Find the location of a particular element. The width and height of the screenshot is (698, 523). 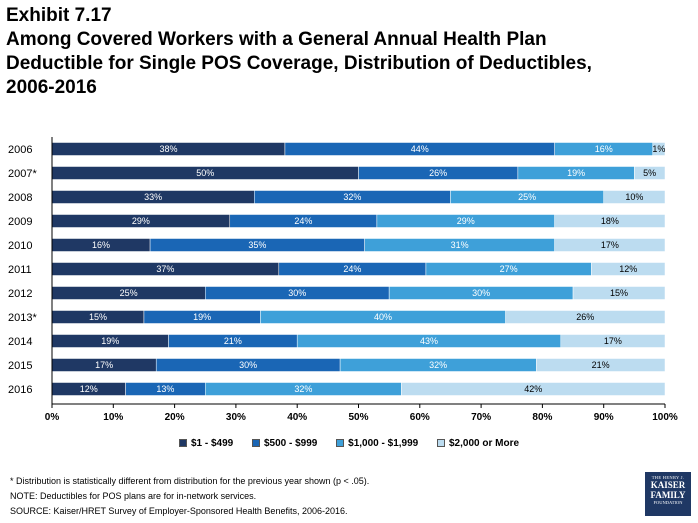

legend-item-1-499: $1 - $499 is located at coordinates (206, 443).